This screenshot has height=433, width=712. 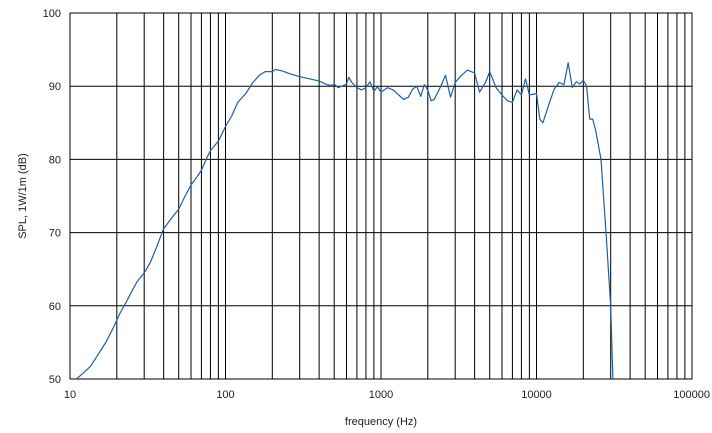 What do you see at coordinates (55, 87) in the screenshot?
I see `y-tick-label: 90` at bounding box center [55, 87].